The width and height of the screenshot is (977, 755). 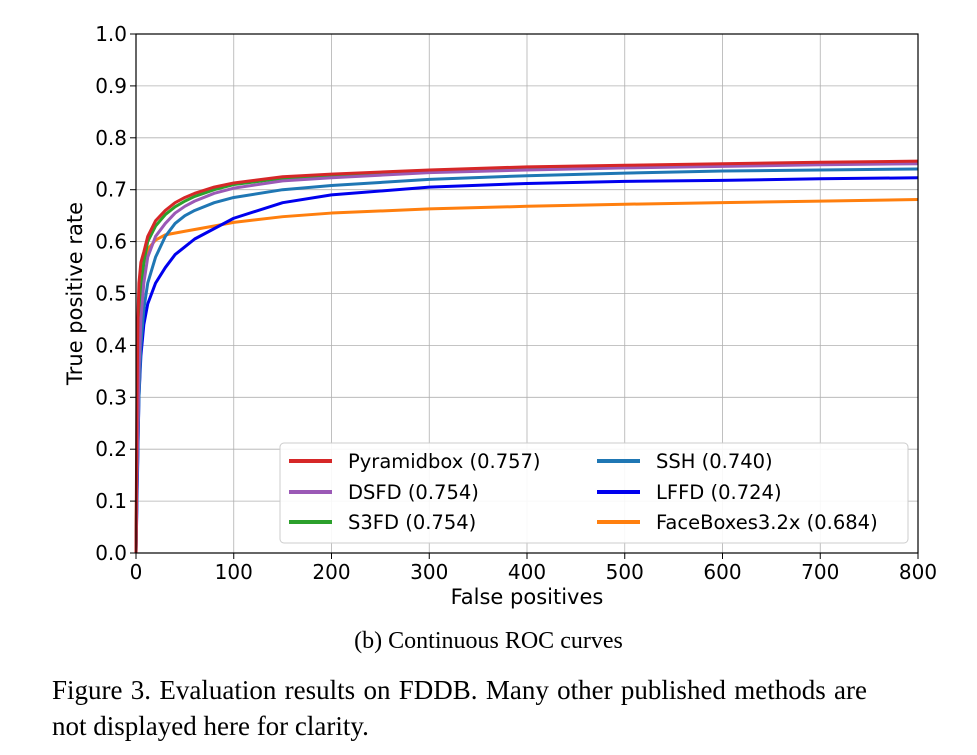 I want to click on x-tick-label: 300, so click(x=429, y=572).